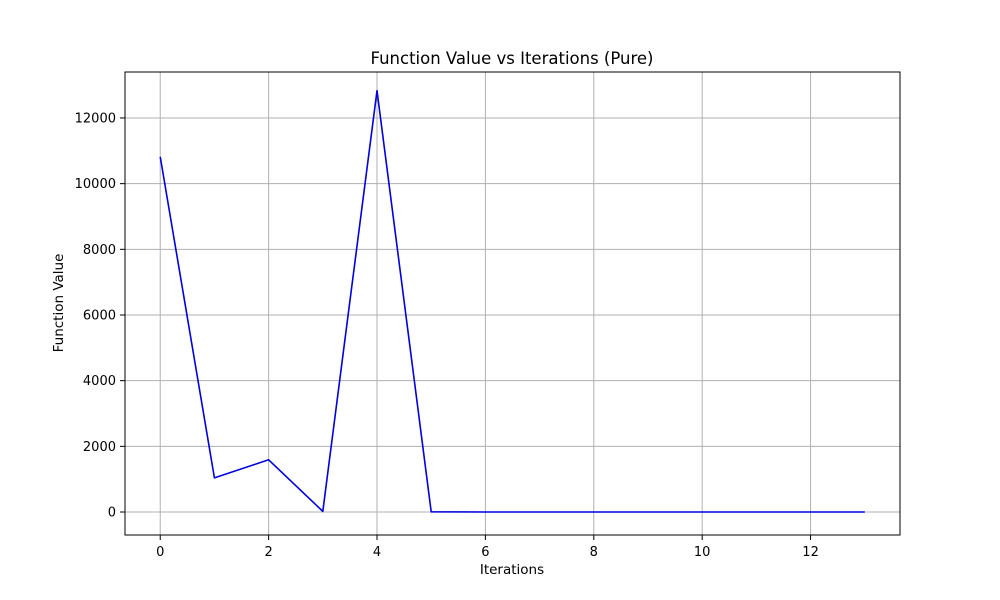 This screenshot has width=1000, height=600. Describe the element at coordinates (512, 570) in the screenshot. I see `x-axis-label: Iterations` at that location.